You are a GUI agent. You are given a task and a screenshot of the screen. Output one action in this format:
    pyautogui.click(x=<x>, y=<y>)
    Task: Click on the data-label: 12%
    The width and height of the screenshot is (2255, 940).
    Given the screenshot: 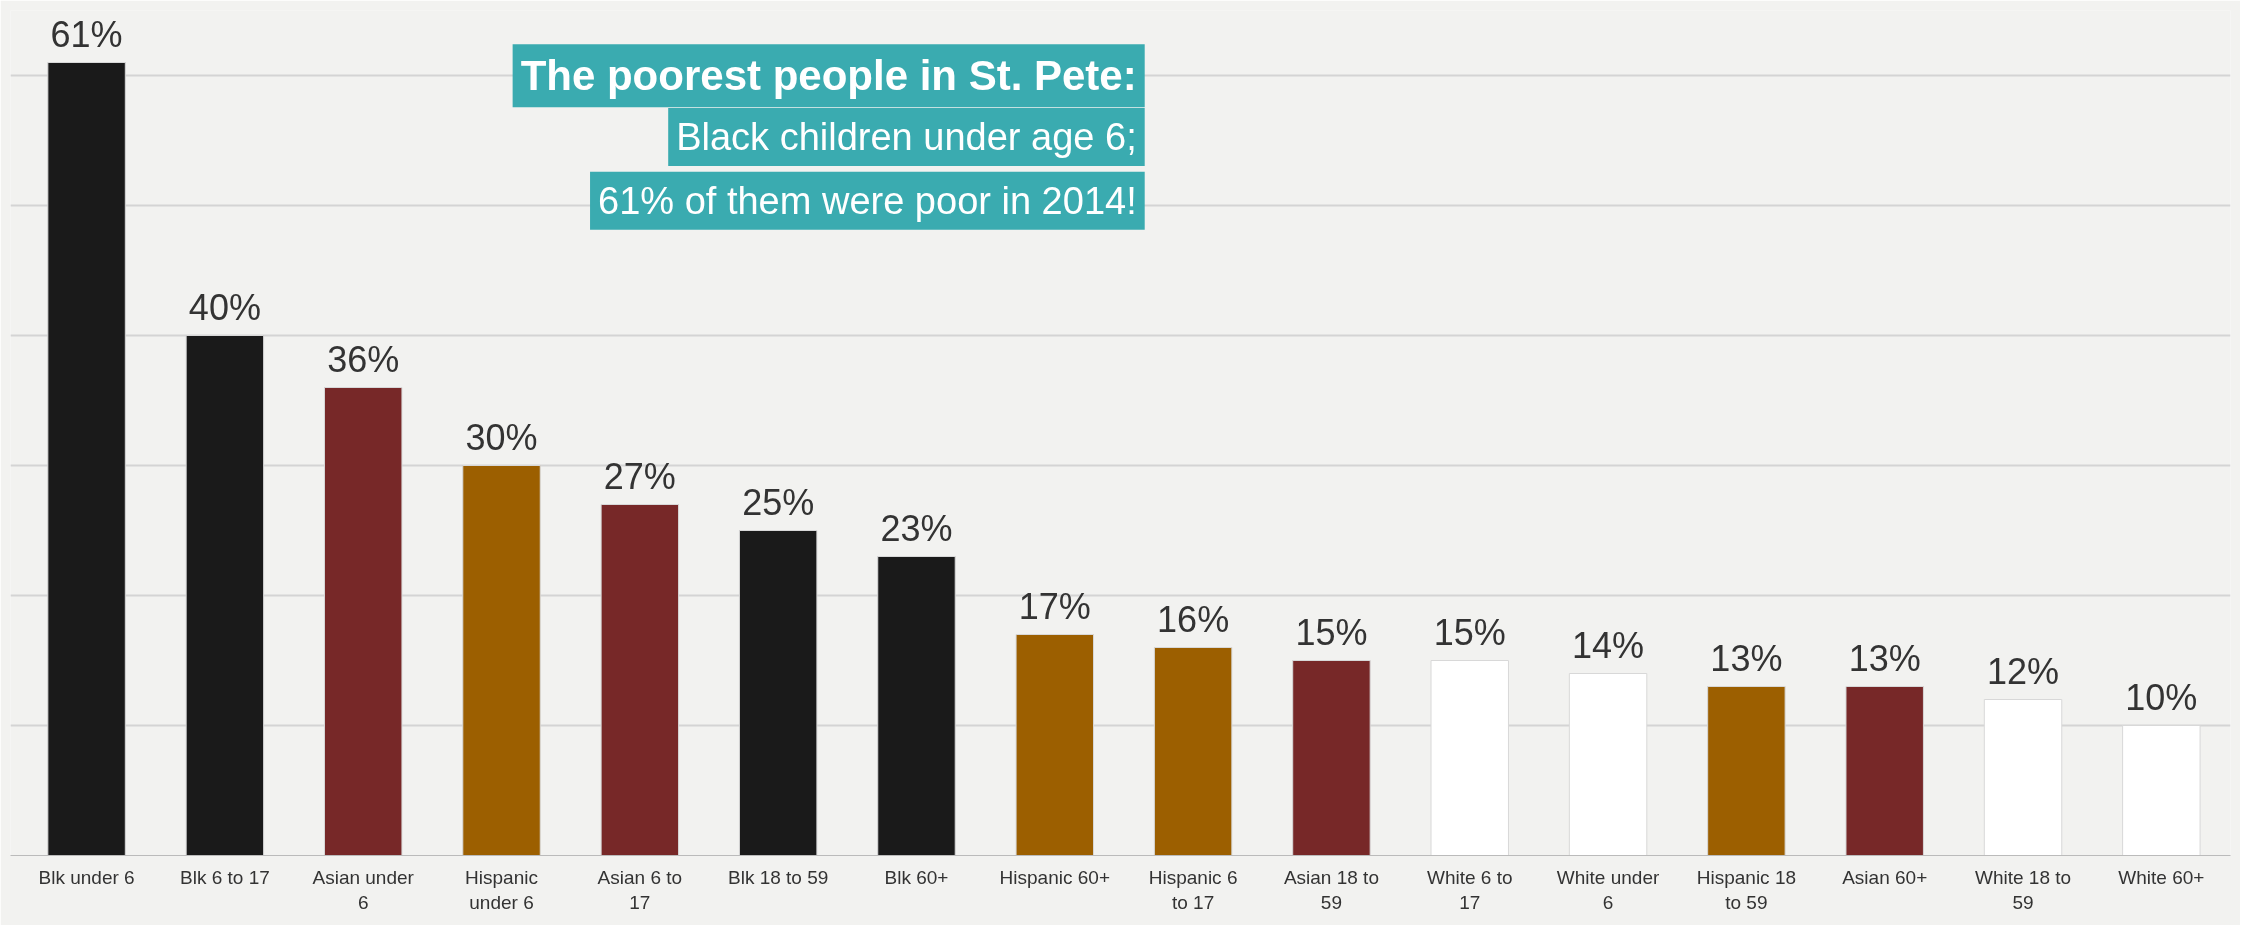 What is the action you would take?
    pyautogui.click(x=2023, y=671)
    